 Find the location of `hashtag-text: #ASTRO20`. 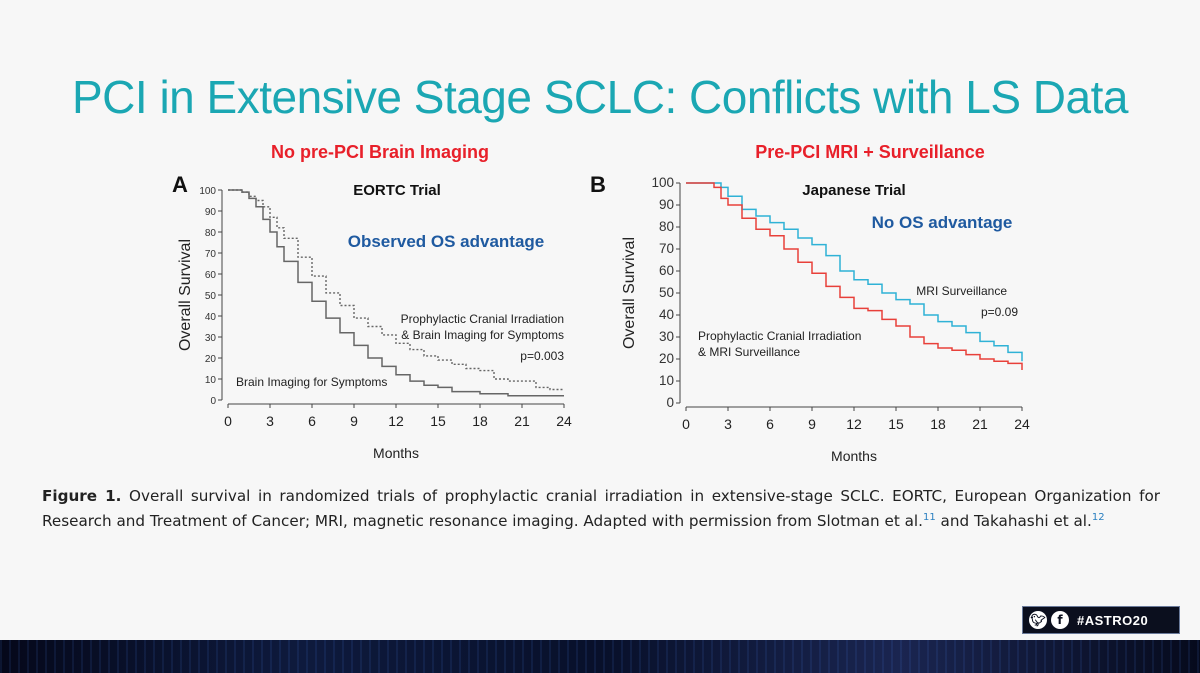

hashtag-text: #ASTRO20 is located at coordinates (1113, 620).